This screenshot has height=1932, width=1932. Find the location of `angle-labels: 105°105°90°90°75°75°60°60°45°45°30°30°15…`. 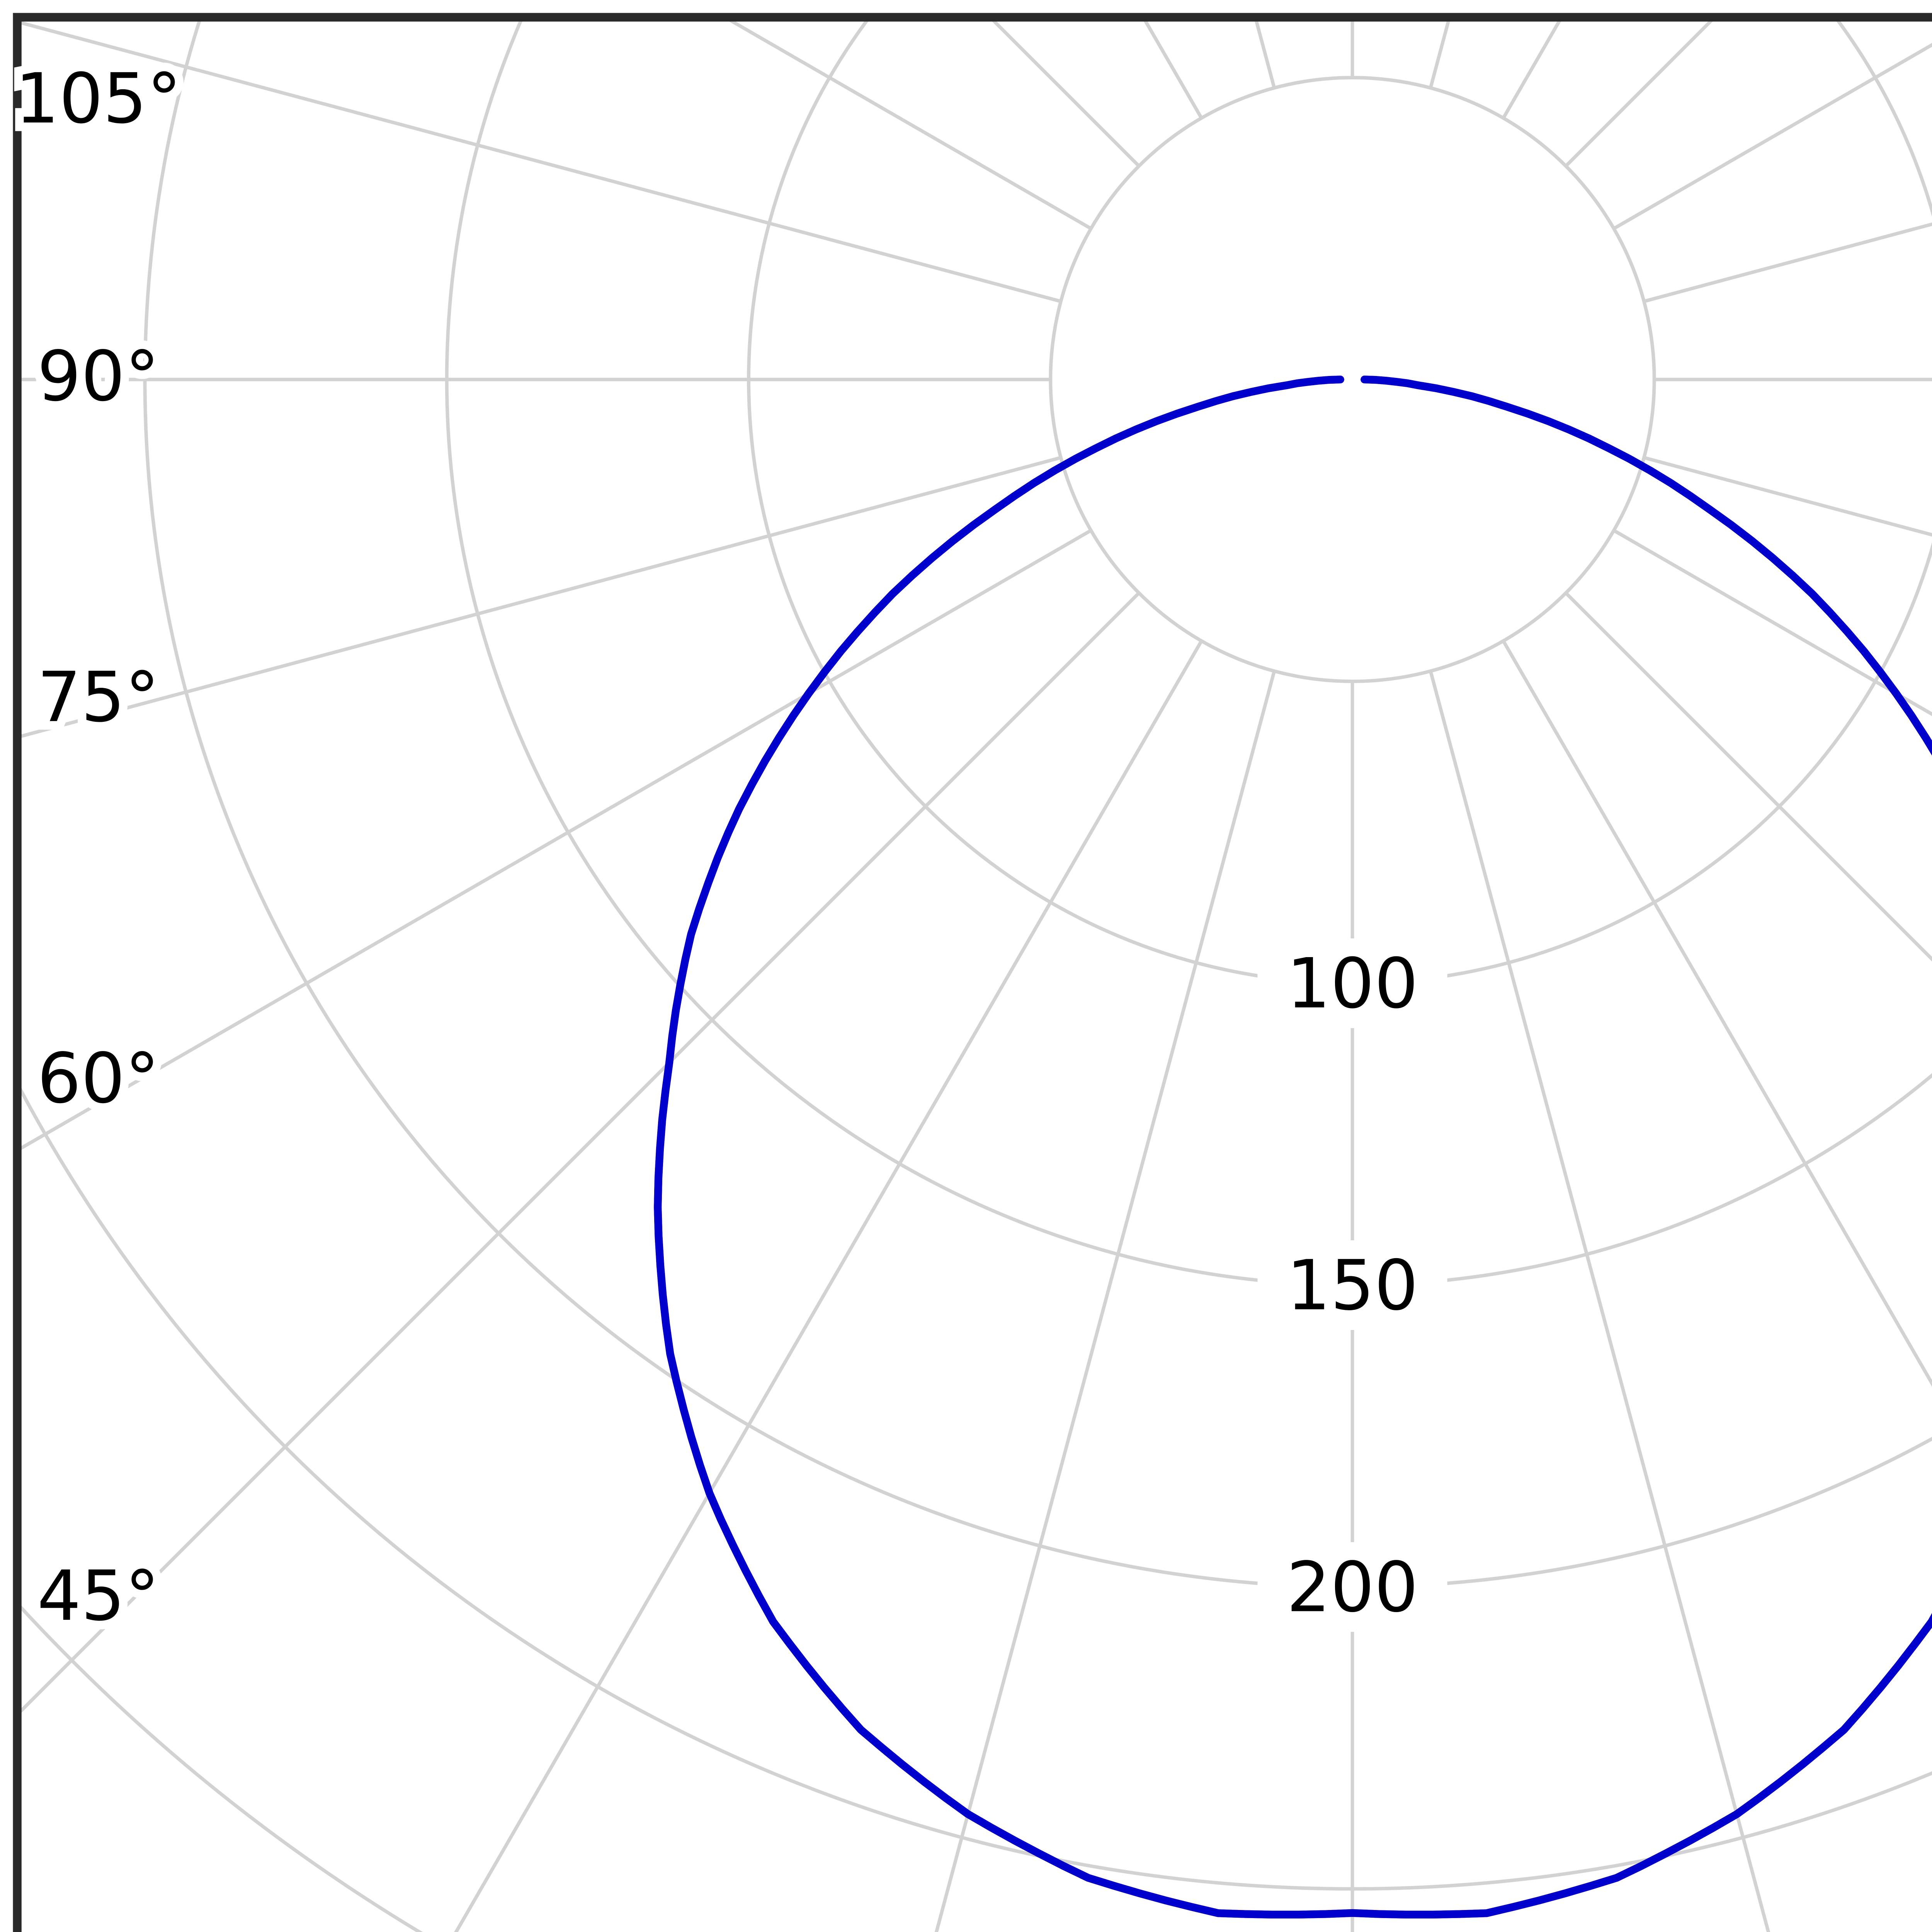

angle-labels: 105°105°90°90°75°75°60°60°45°45°30°30°15… is located at coordinates (98, 848).